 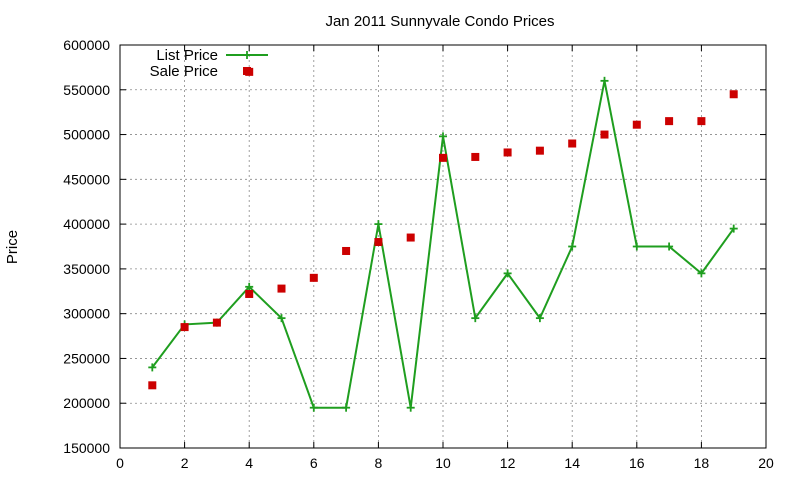 I want to click on x-tick-label: 12, so click(x=508, y=463).